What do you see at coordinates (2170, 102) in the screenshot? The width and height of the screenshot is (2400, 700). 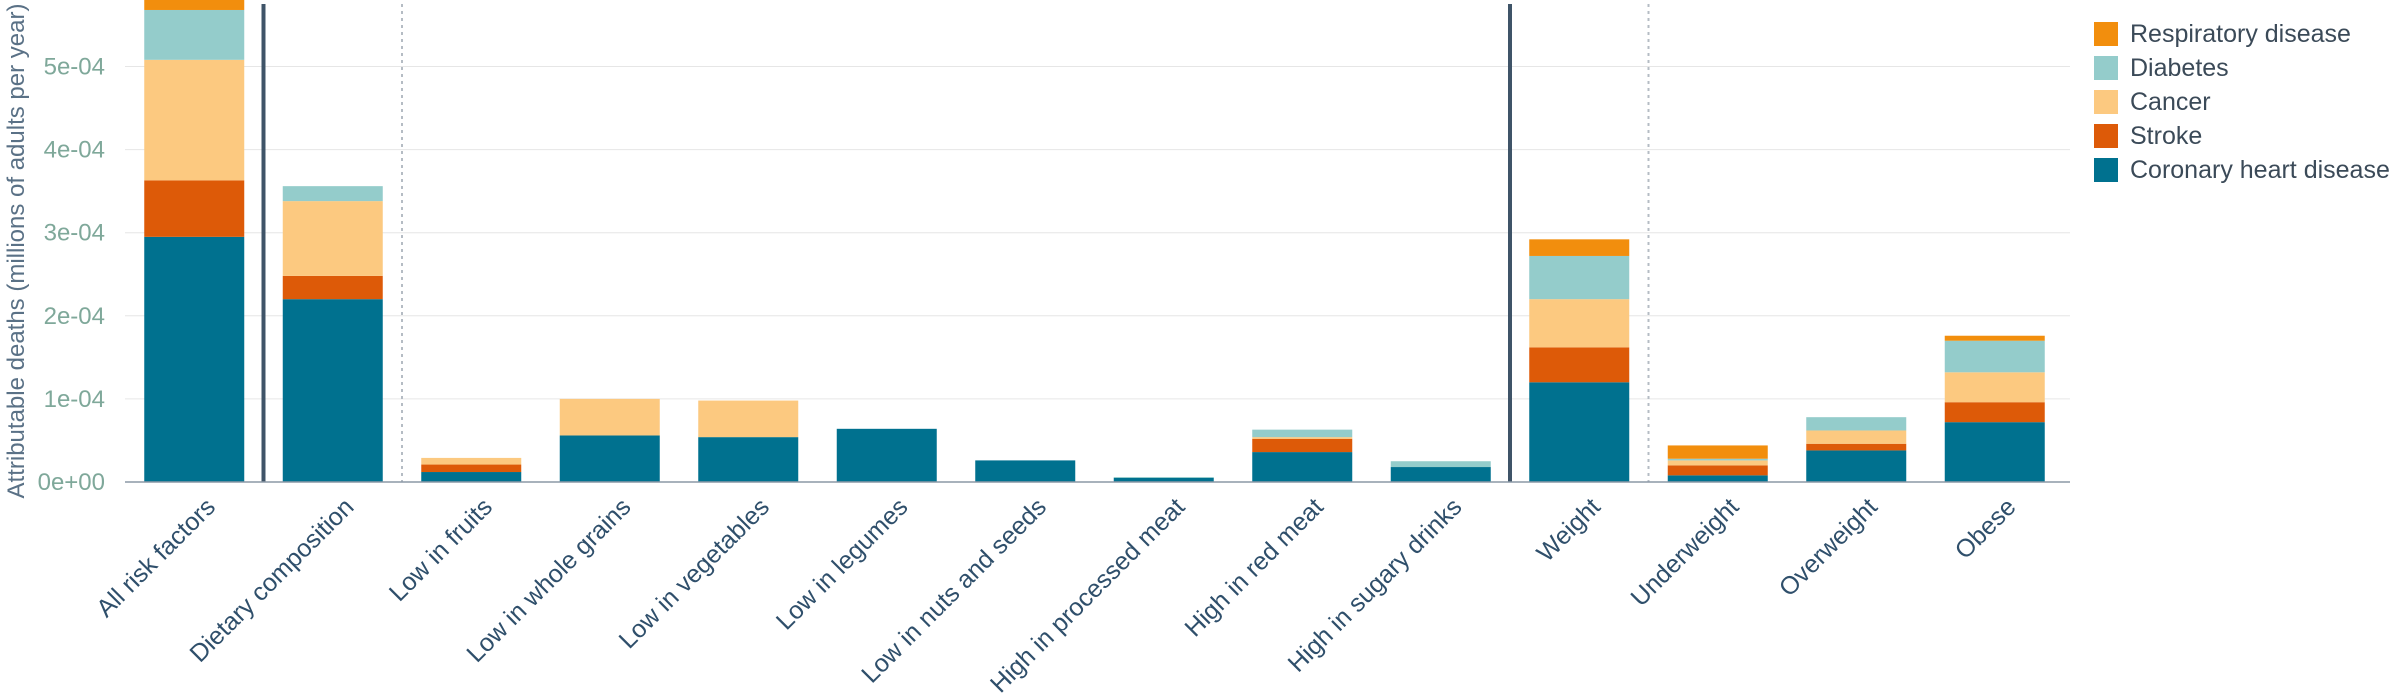 I see `legend-label: Cancer` at bounding box center [2170, 102].